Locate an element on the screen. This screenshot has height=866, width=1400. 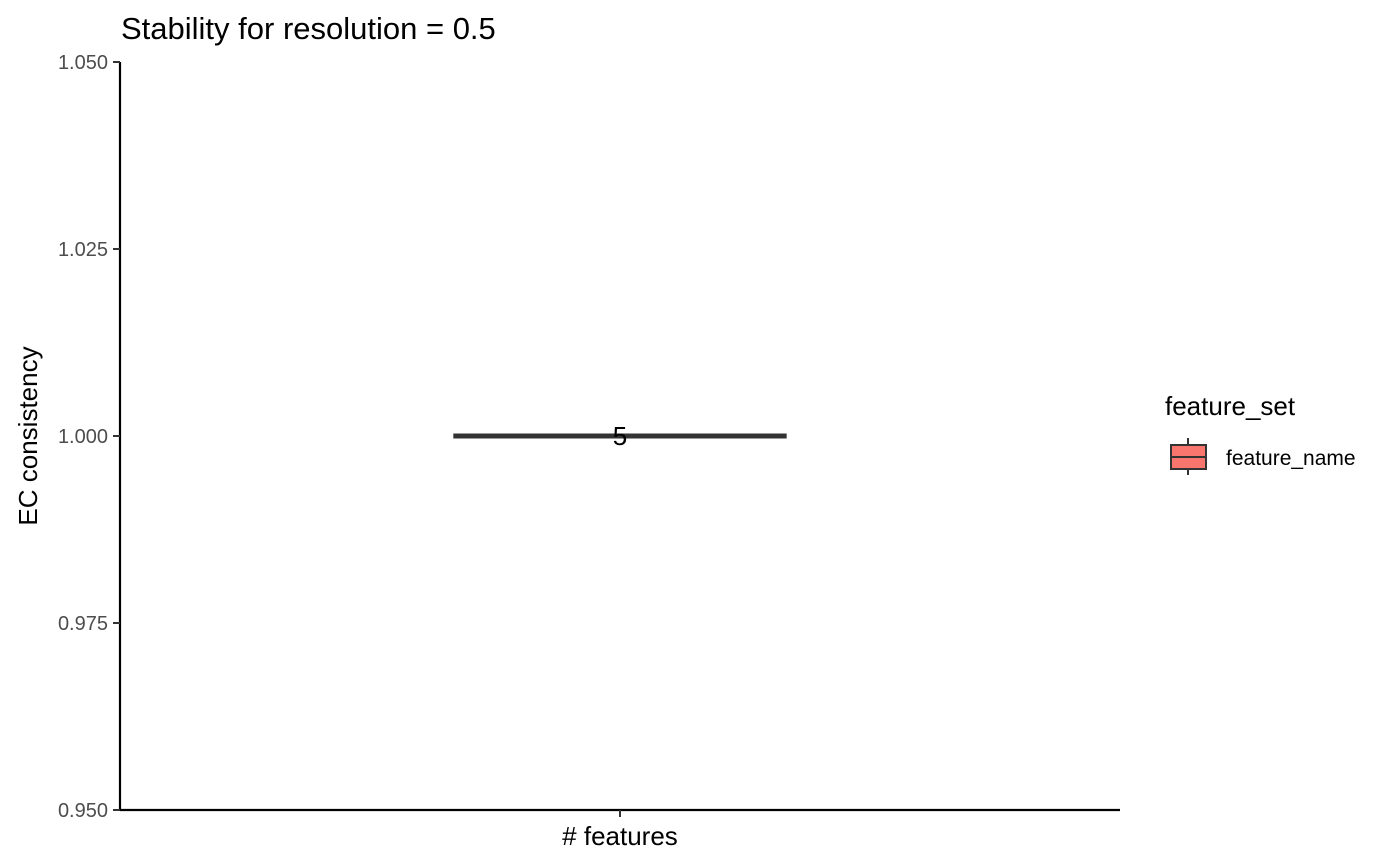
y-tick-label: 0.950 is located at coordinates (83, 811).